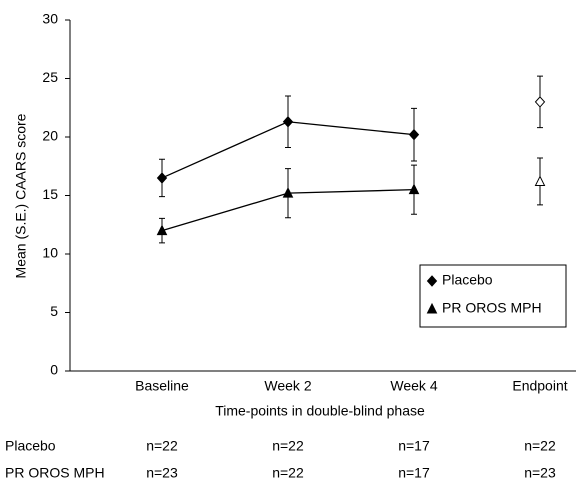 Image resolution: width=576 pixels, height=493 pixels. I want to click on y-tick-label: 5, so click(54, 311).